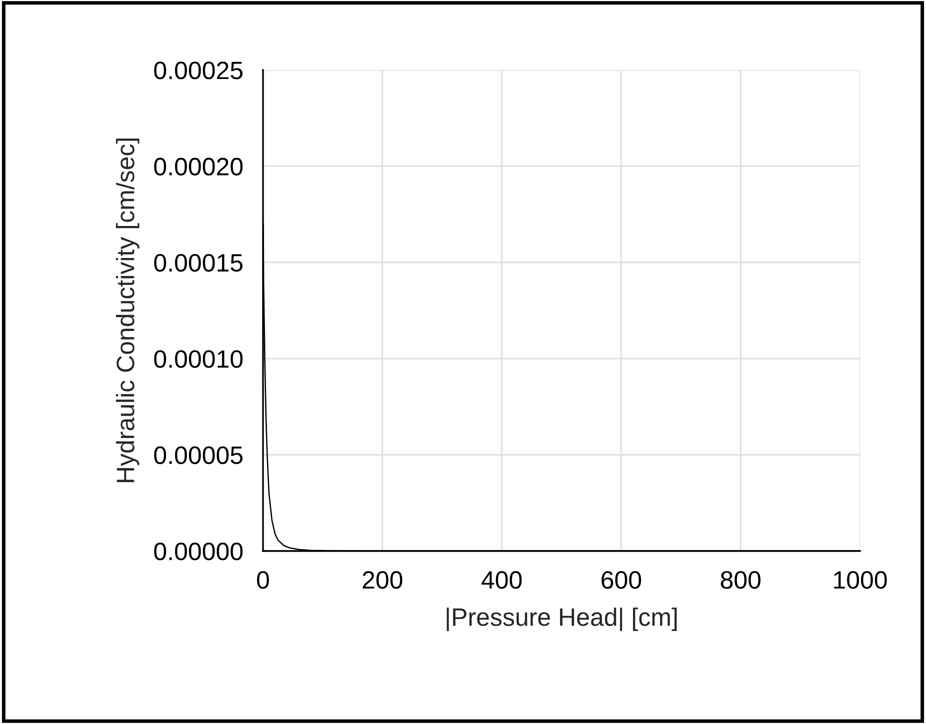  What do you see at coordinates (198, 455) in the screenshot?
I see `y-tick-label: 0.00005` at bounding box center [198, 455].